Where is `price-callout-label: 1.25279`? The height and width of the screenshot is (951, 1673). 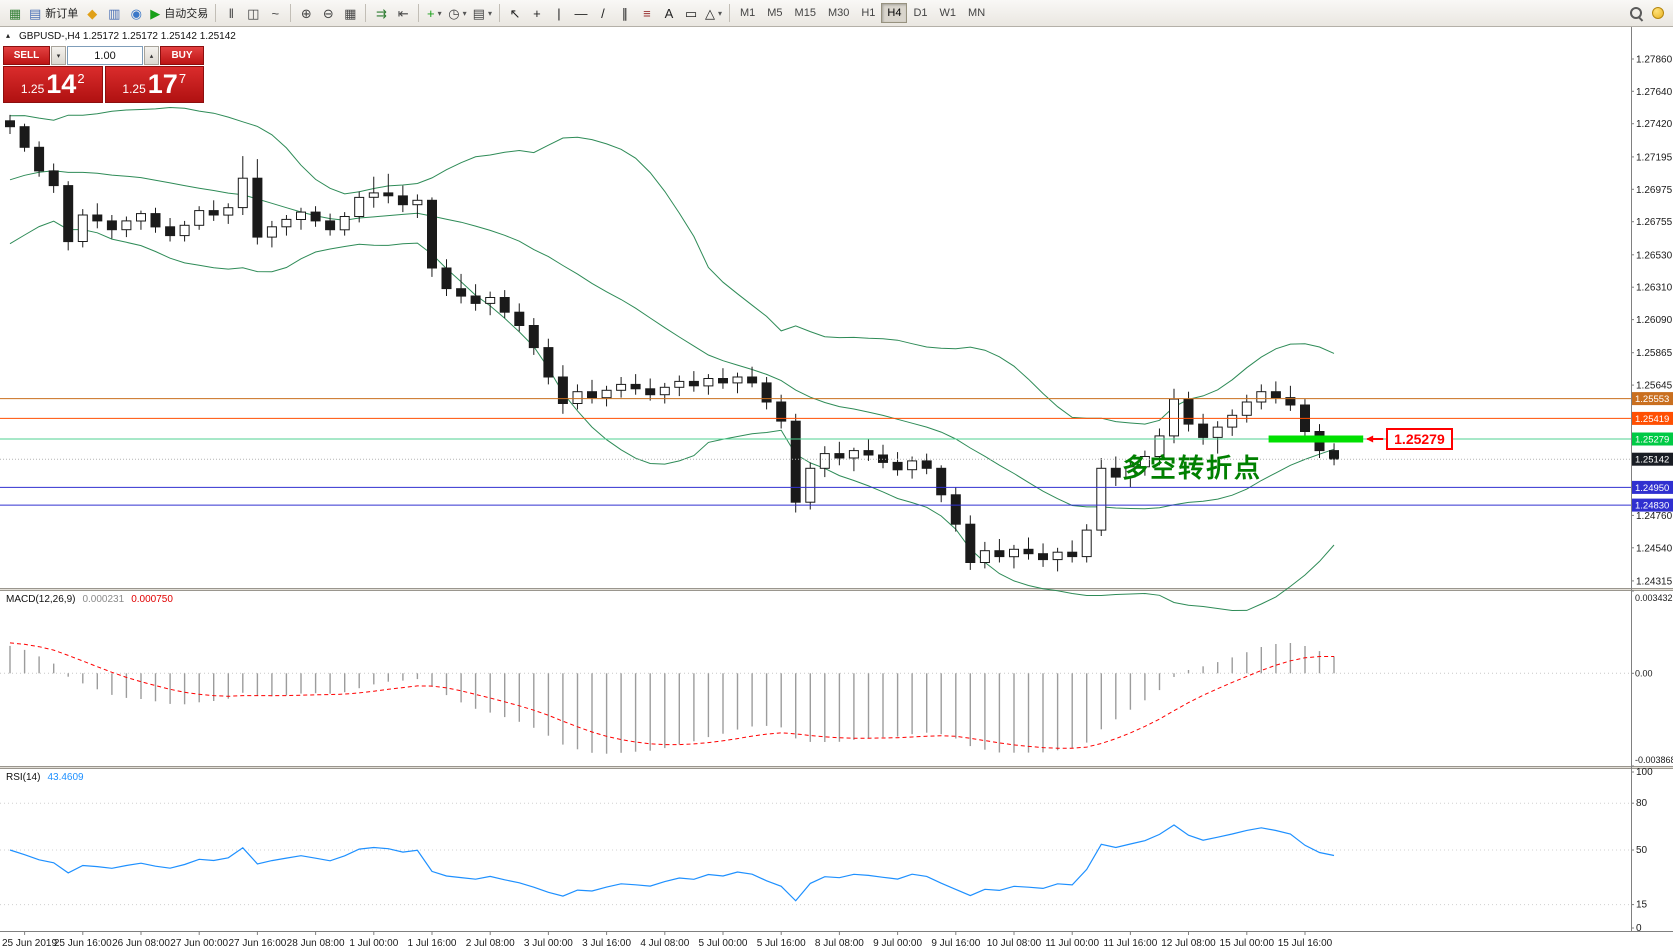 price-callout-label: 1.25279 is located at coordinates (1419, 438).